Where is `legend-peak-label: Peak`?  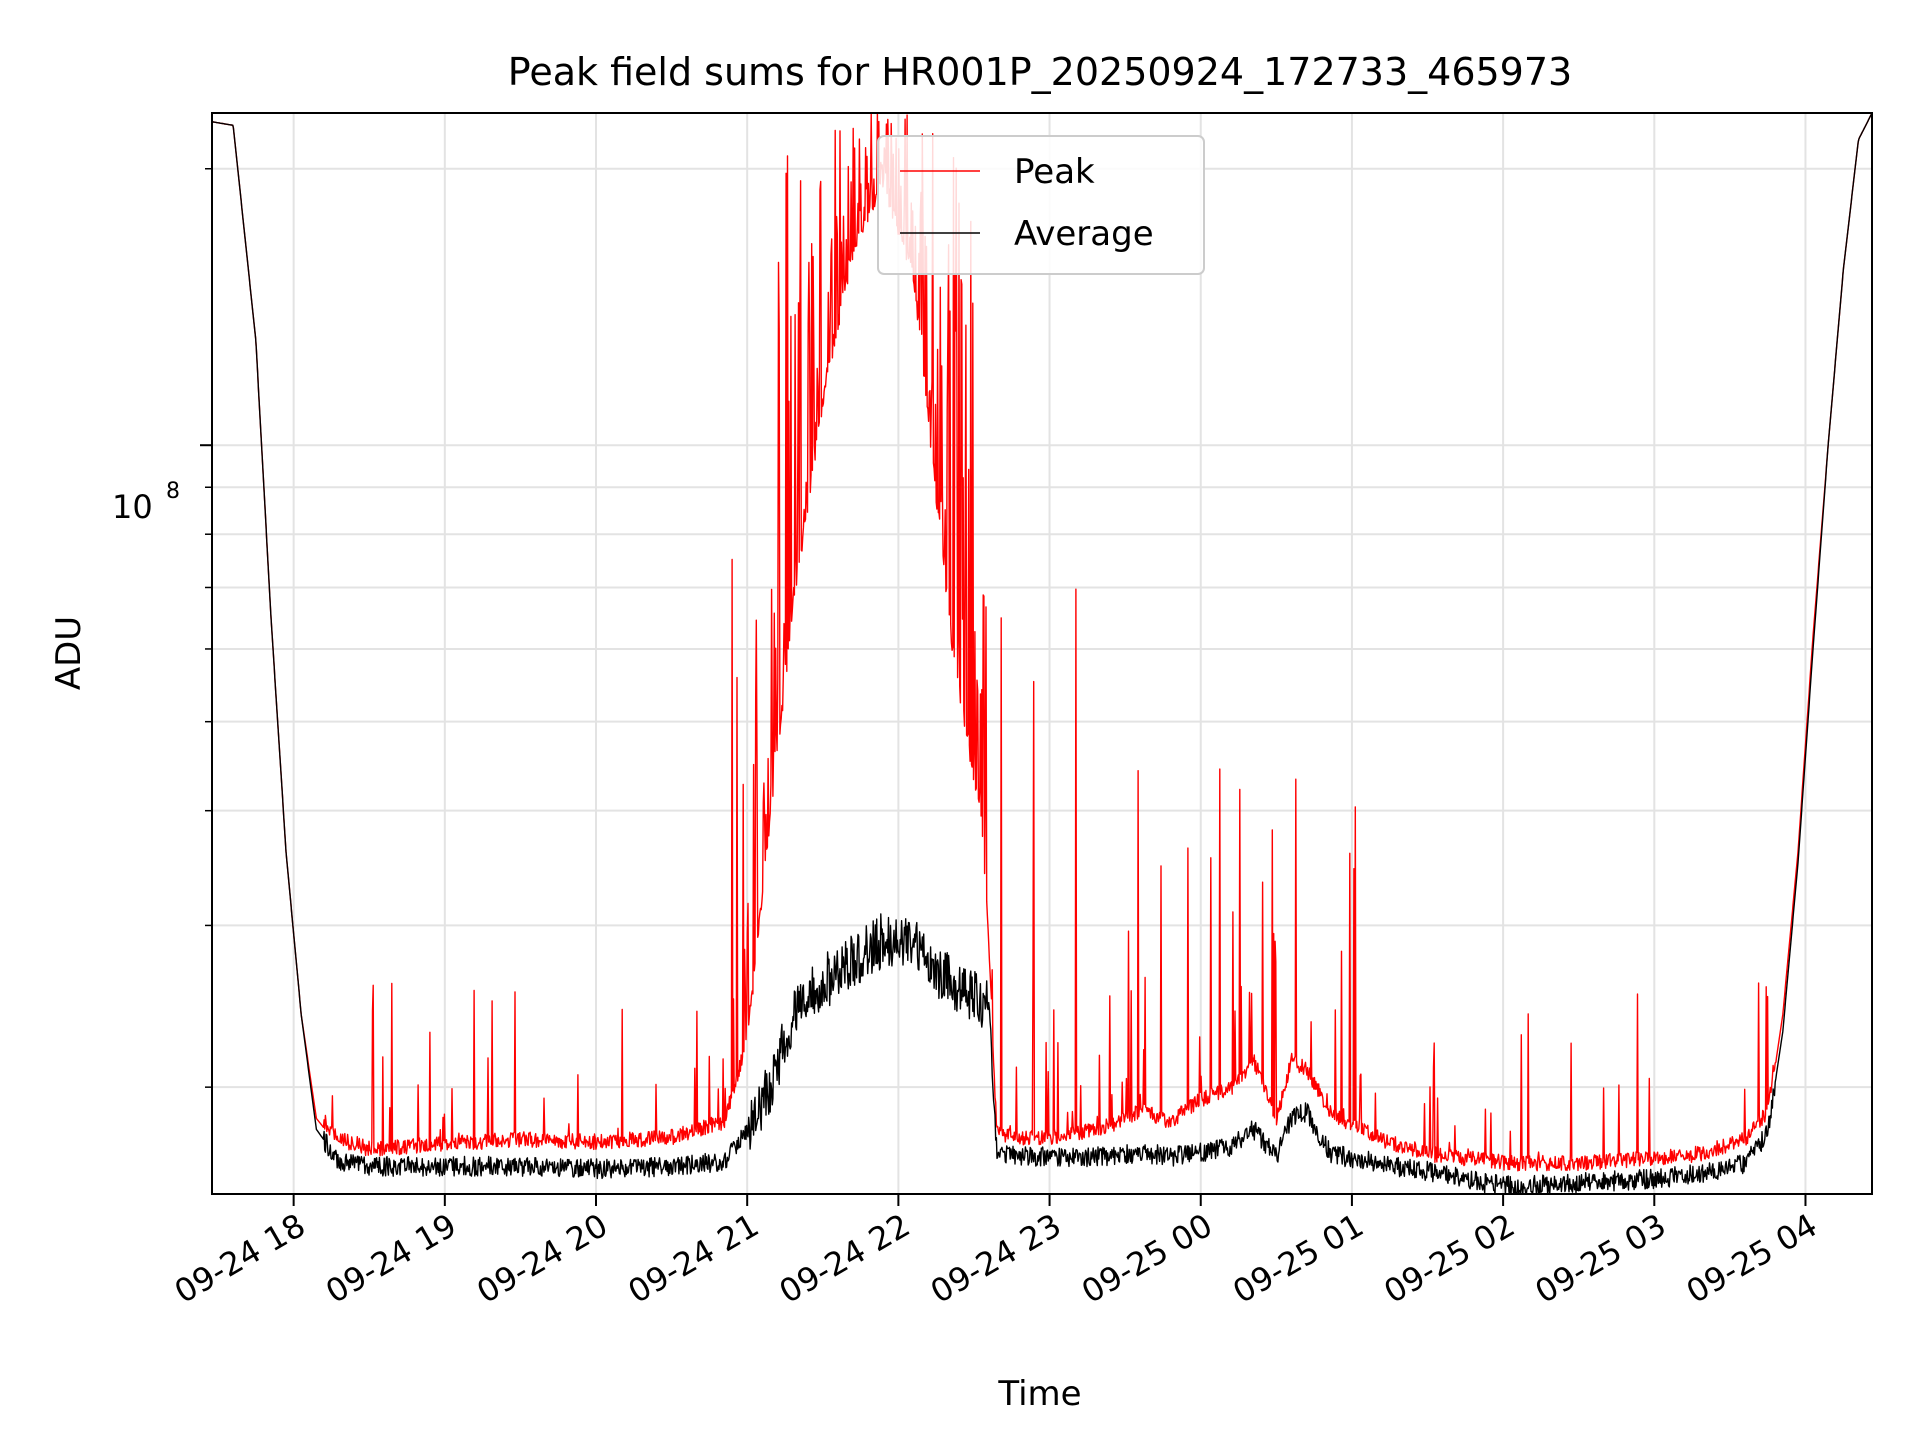 legend-peak-label: Peak is located at coordinates (1054, 172).